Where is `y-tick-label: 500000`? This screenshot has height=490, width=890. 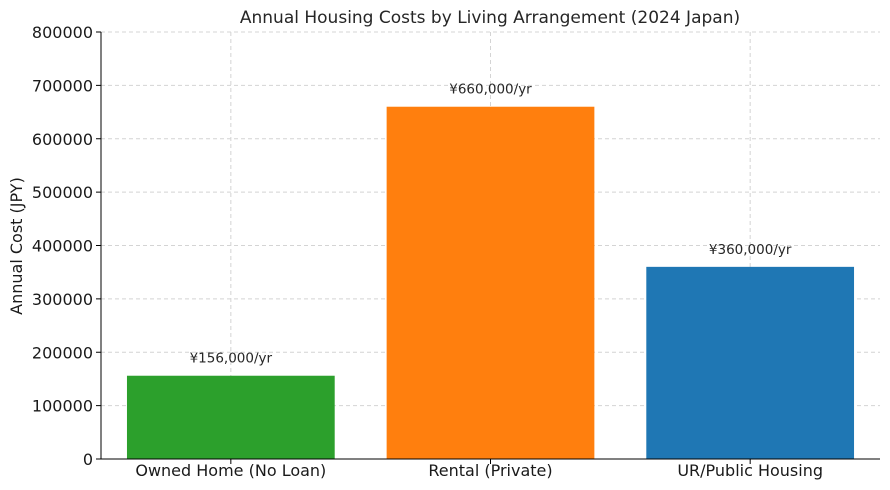 y-tick-label: 500000 is located at coordinates (62, 192).